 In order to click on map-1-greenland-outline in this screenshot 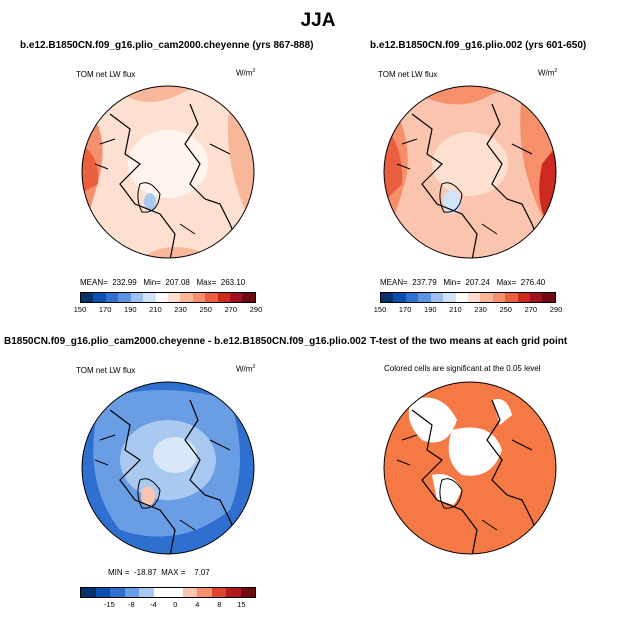, I will do `click(149, 197)`.